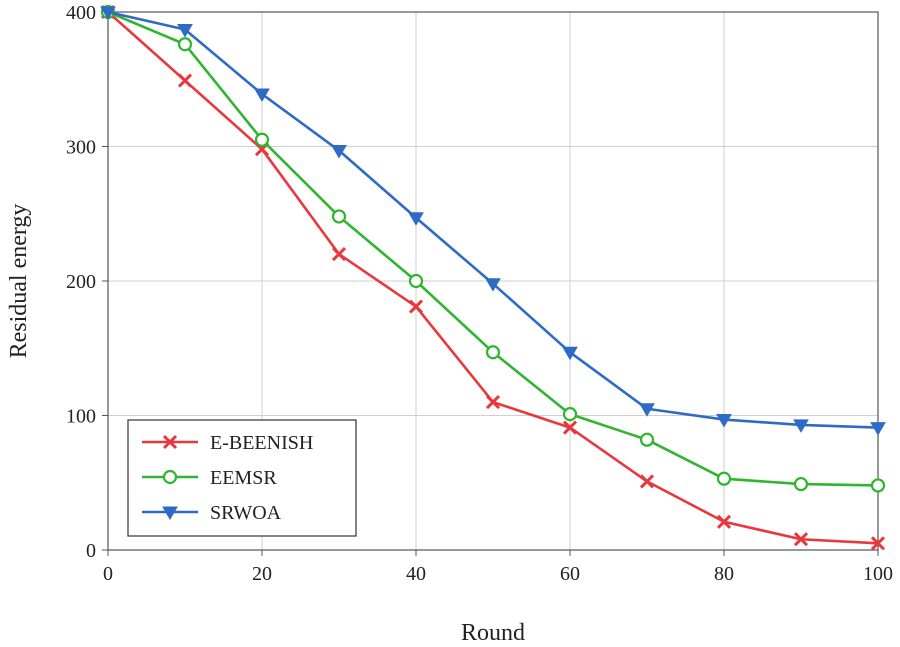 This screenshot has width=900, height=647. I want to click on legend: E-BEENISH EEMSR SRWOA, so click(242, 478).